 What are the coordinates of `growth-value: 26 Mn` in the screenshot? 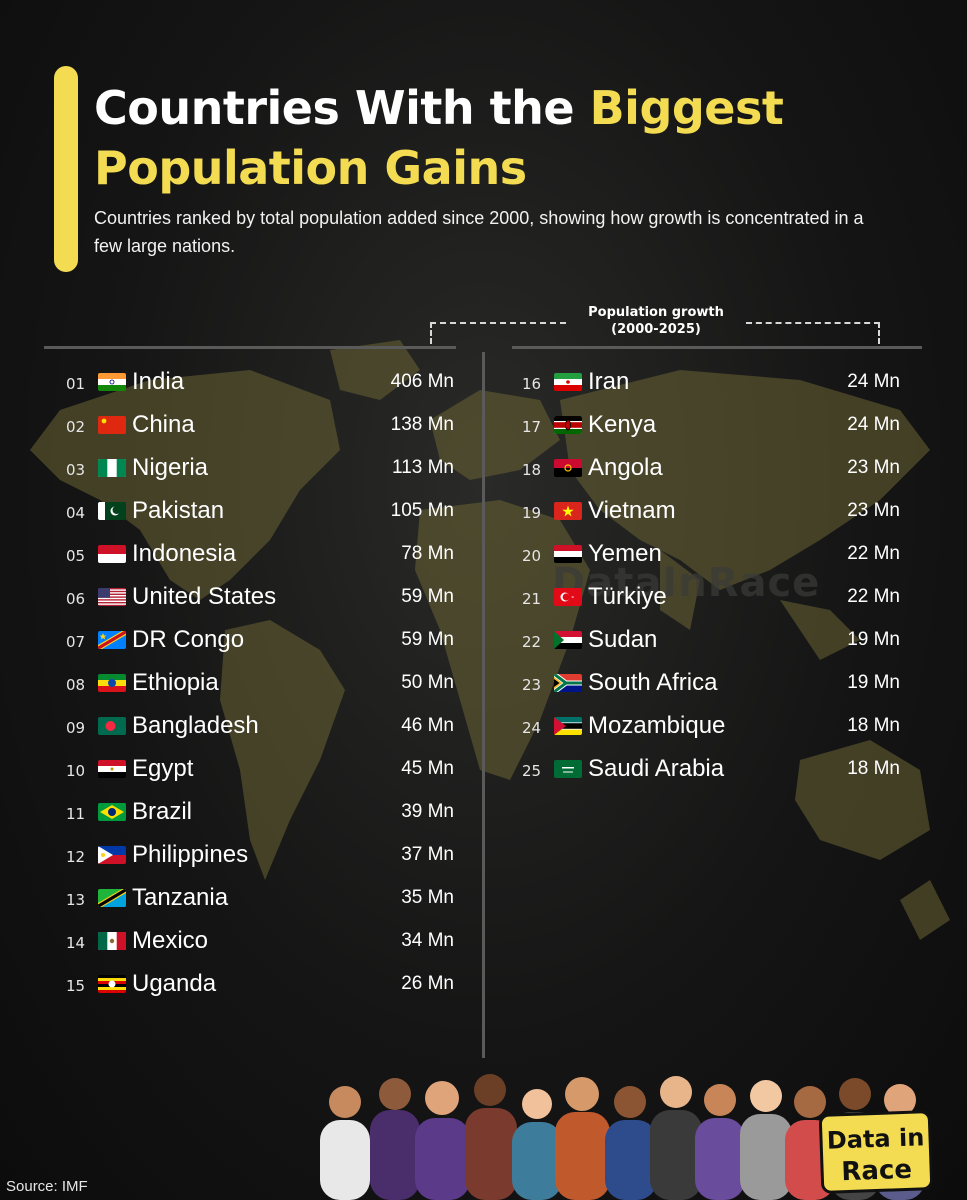 It's located at (427, 983).